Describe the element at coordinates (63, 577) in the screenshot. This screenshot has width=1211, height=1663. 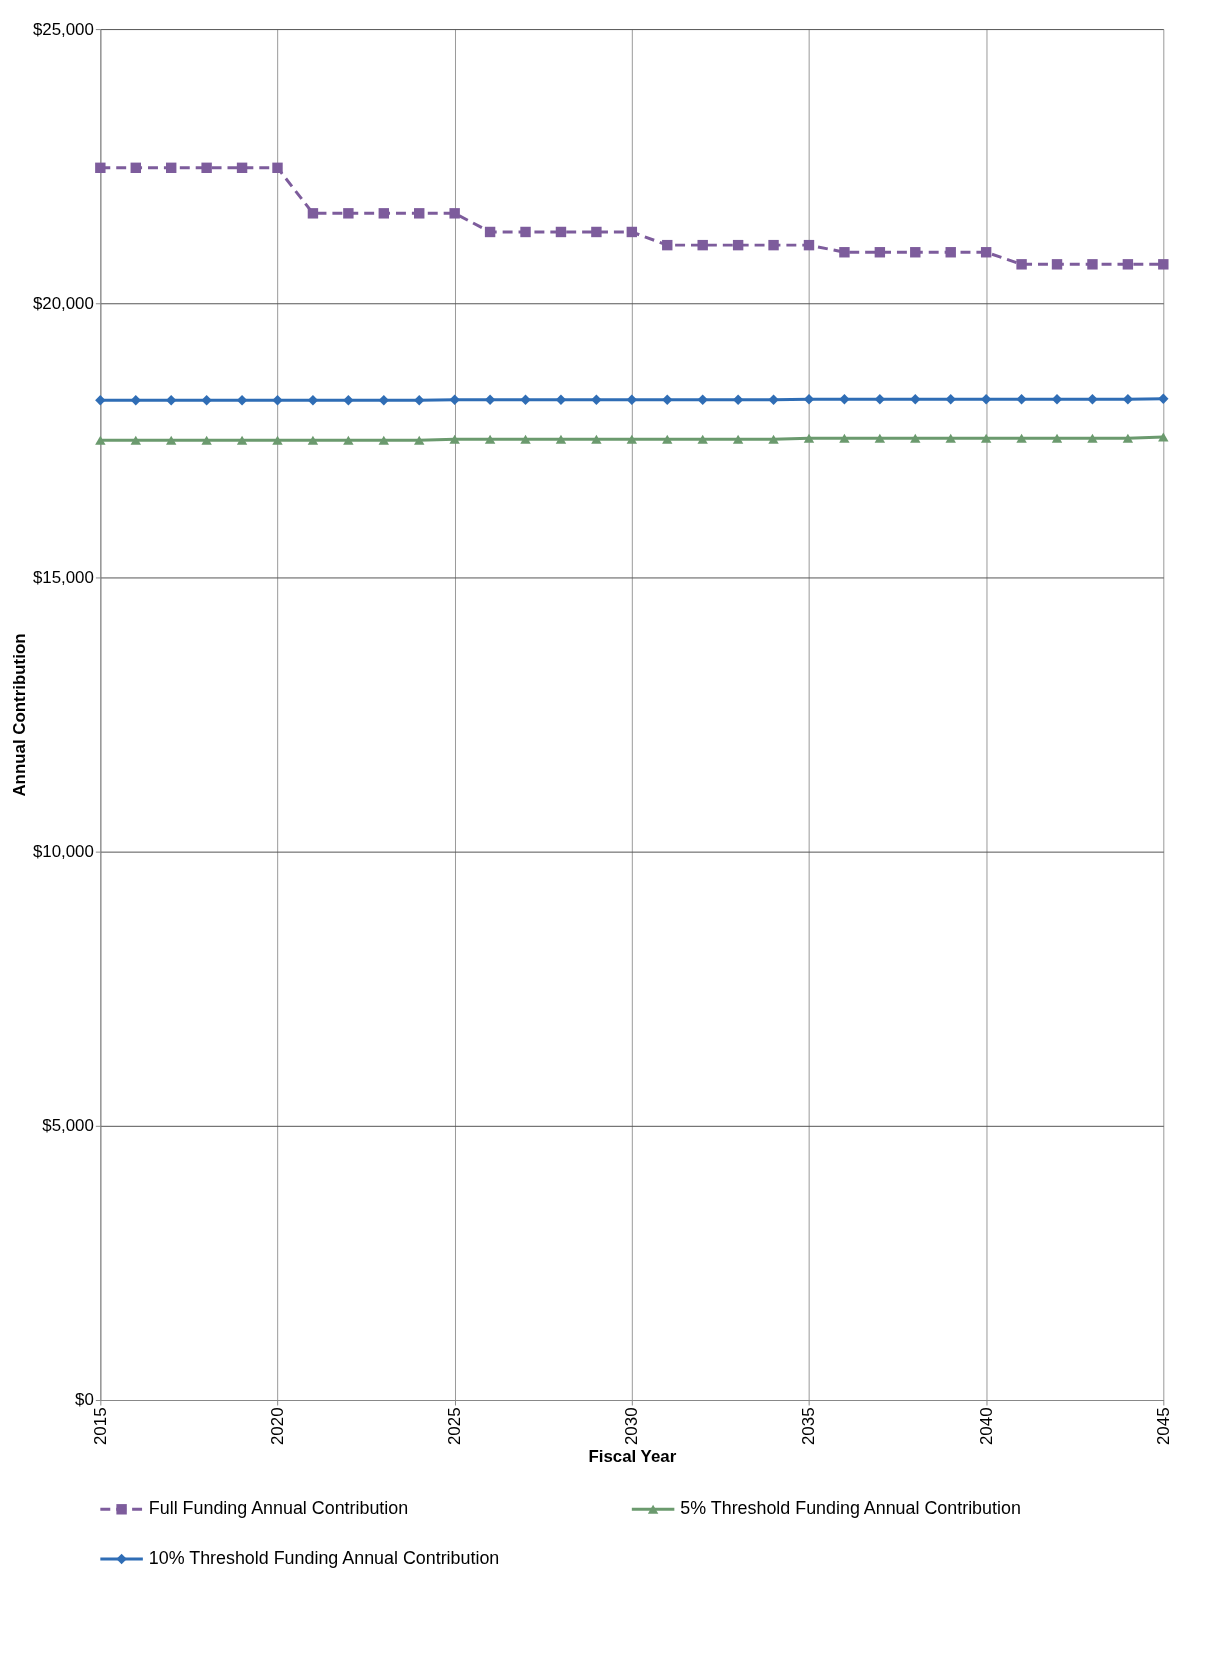
I see `y-tick-label: $15,000` at that location.